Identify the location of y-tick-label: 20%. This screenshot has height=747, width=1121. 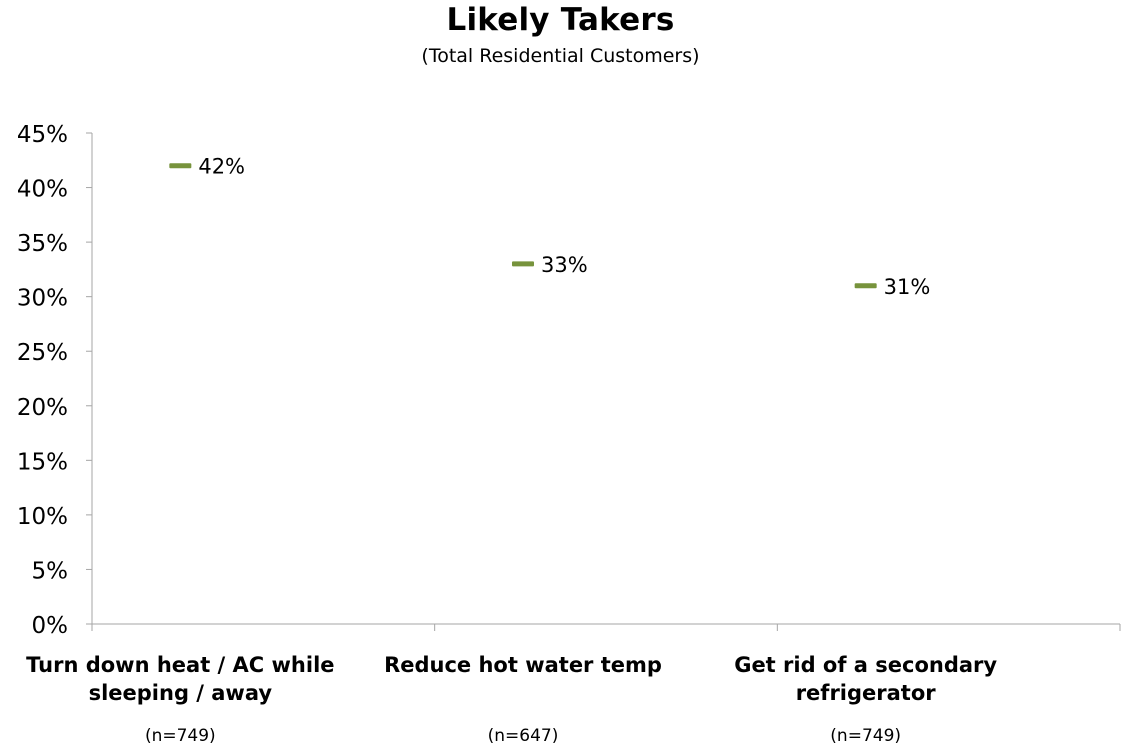
(42, 408).